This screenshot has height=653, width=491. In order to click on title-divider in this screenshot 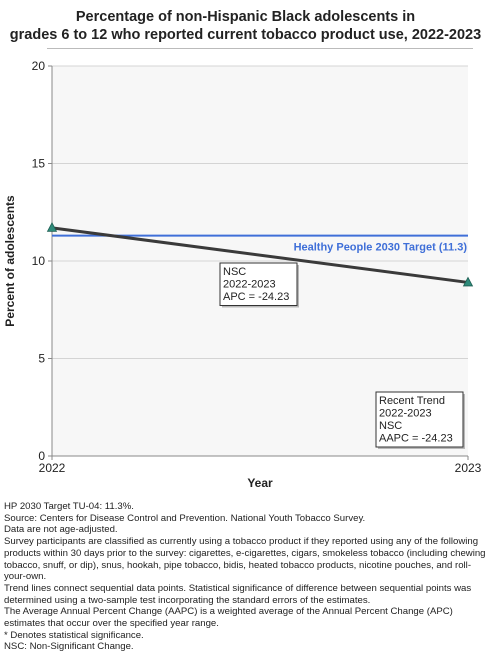, I will do `click(260, 48)`.